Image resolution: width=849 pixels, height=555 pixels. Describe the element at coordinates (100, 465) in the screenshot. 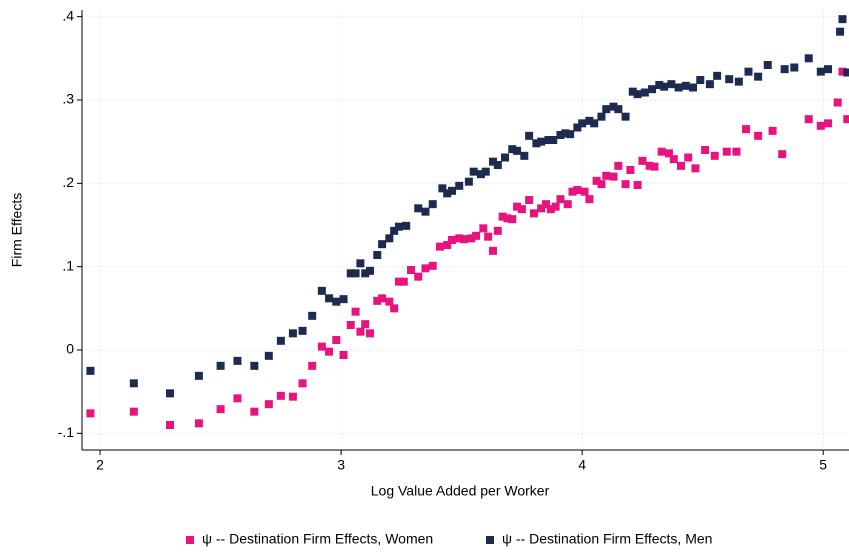

I see `x-tick-label: 2` at that location.